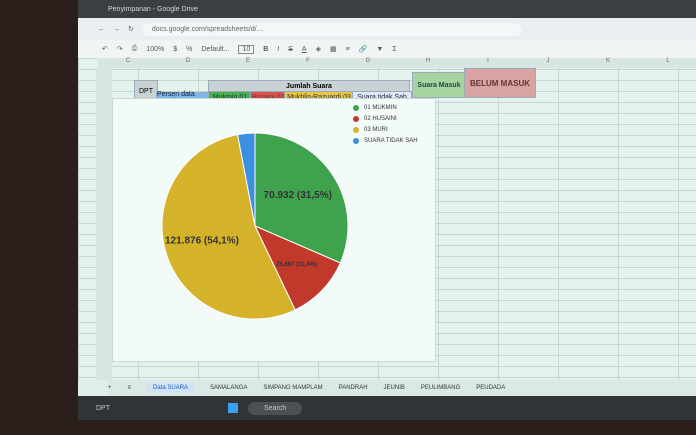 The height and width of the screenshot is (435, 696). Describe the element at coordinates (376, 130) in the screenshot. I see `legend-label: 03 MURI` at that location.